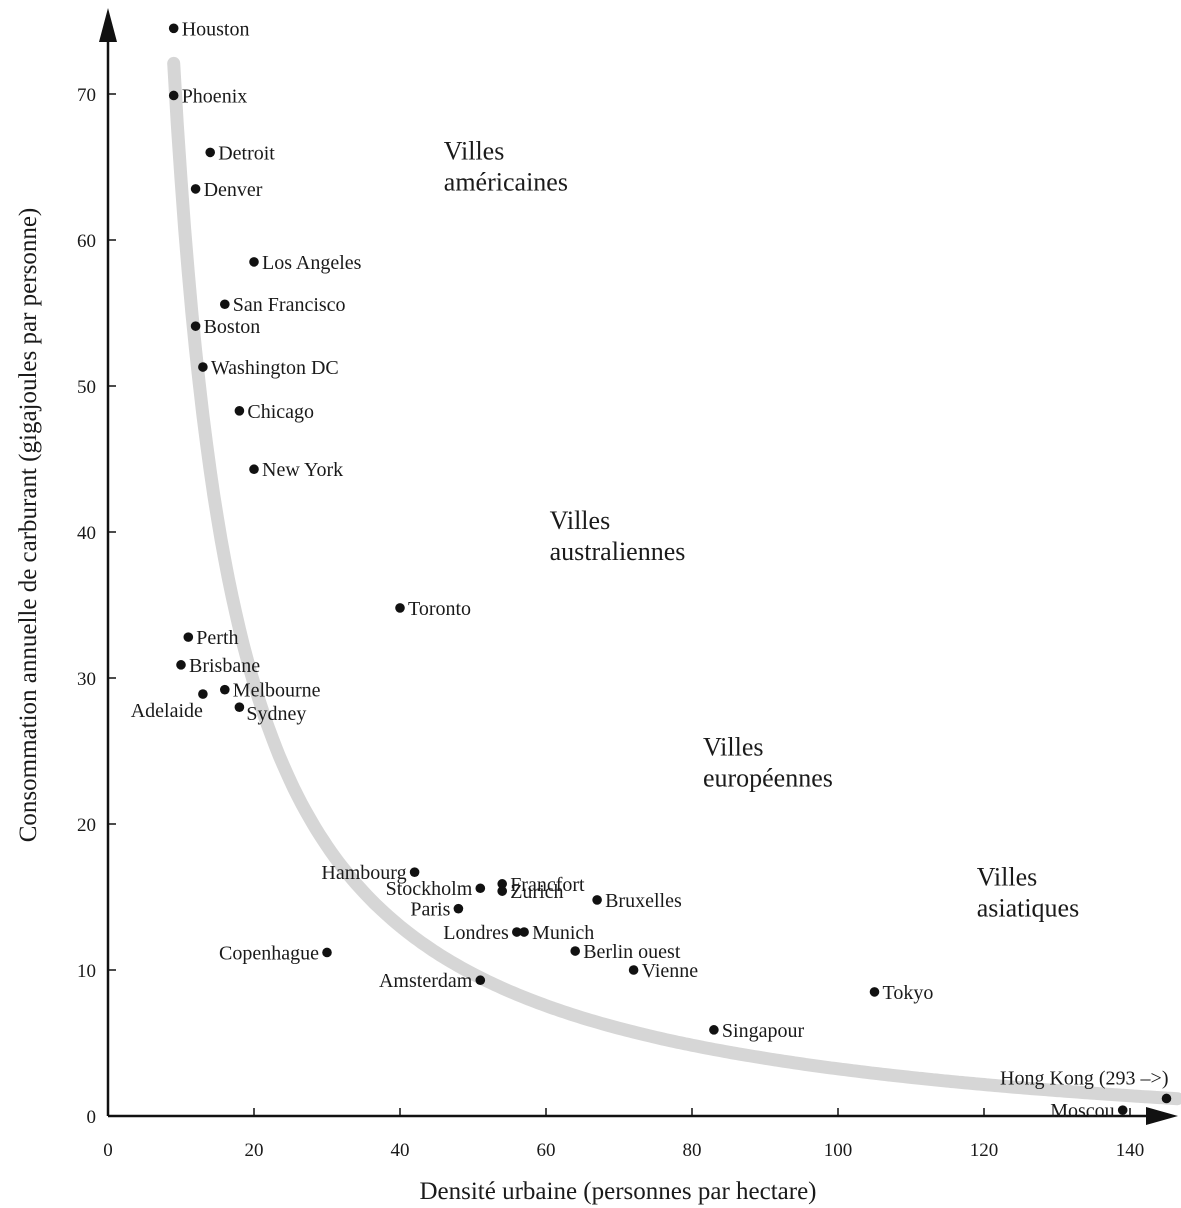 This screenshot has width=1181, height=1208. I want to click on data-point: Hong Kong (293 –>), so click(1086, 1085).